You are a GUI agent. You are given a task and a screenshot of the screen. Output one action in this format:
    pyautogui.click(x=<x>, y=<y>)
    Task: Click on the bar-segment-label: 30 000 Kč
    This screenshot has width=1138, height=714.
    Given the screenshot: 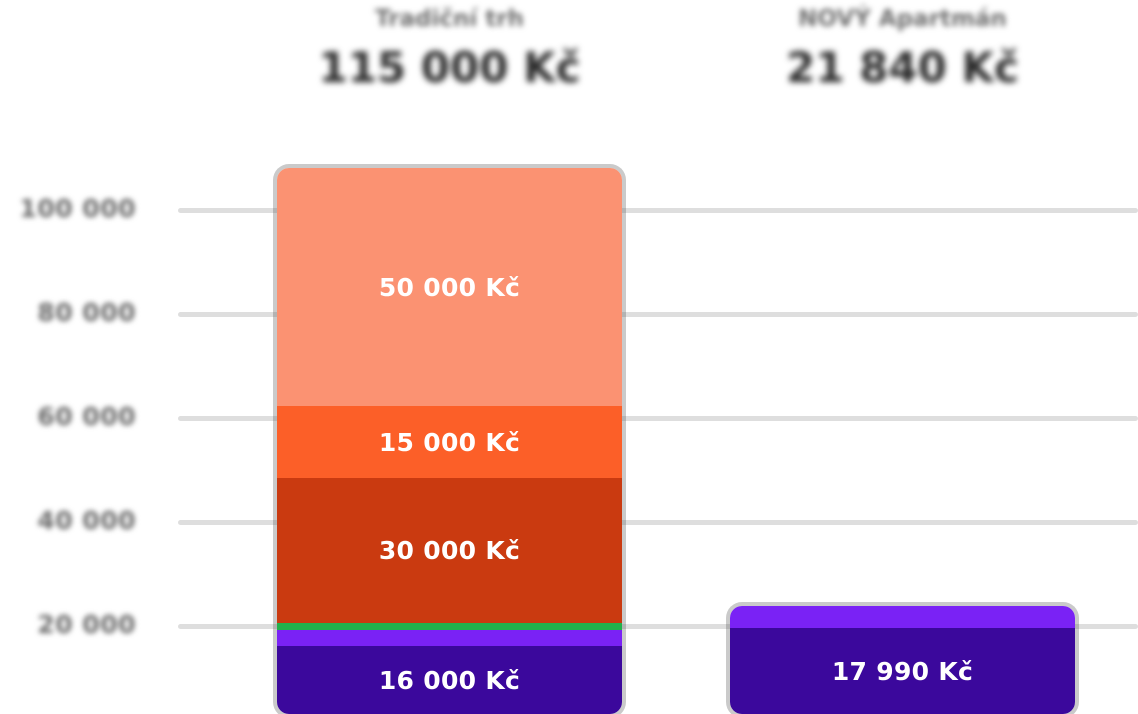 What is the action you would take?
    pyautogui.click(x=449, y=550)
    